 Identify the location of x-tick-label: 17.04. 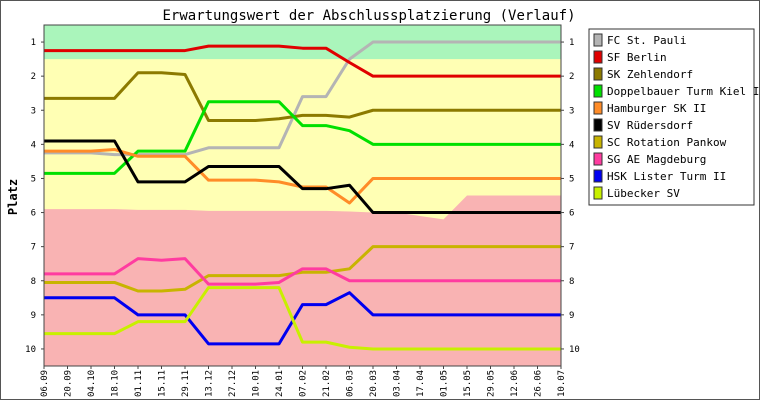
(421, 383).